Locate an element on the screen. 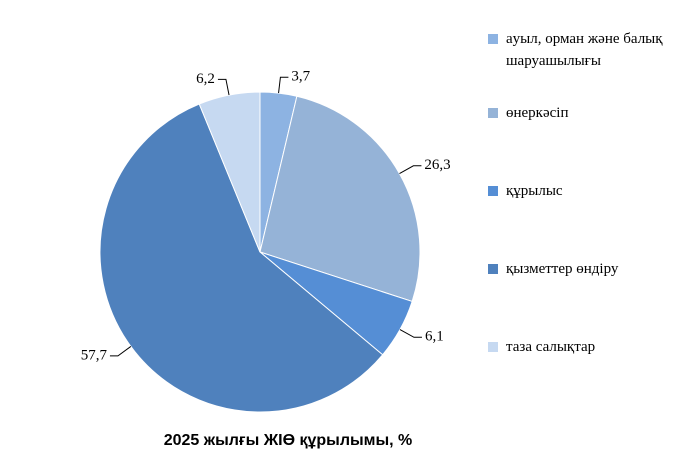 The image size is (697, 470). pie-slice is located at coordinates (229, 172).